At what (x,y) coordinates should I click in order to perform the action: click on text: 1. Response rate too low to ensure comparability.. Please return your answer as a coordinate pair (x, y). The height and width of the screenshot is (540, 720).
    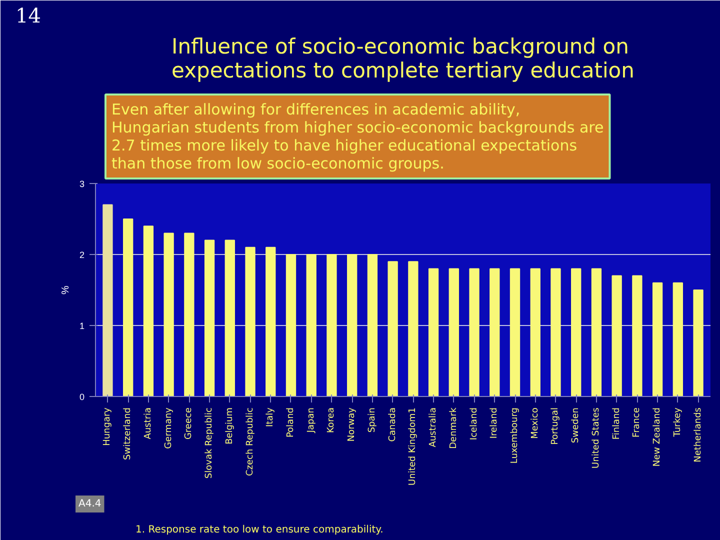
    Looking at the image, I should click on (260, 530).